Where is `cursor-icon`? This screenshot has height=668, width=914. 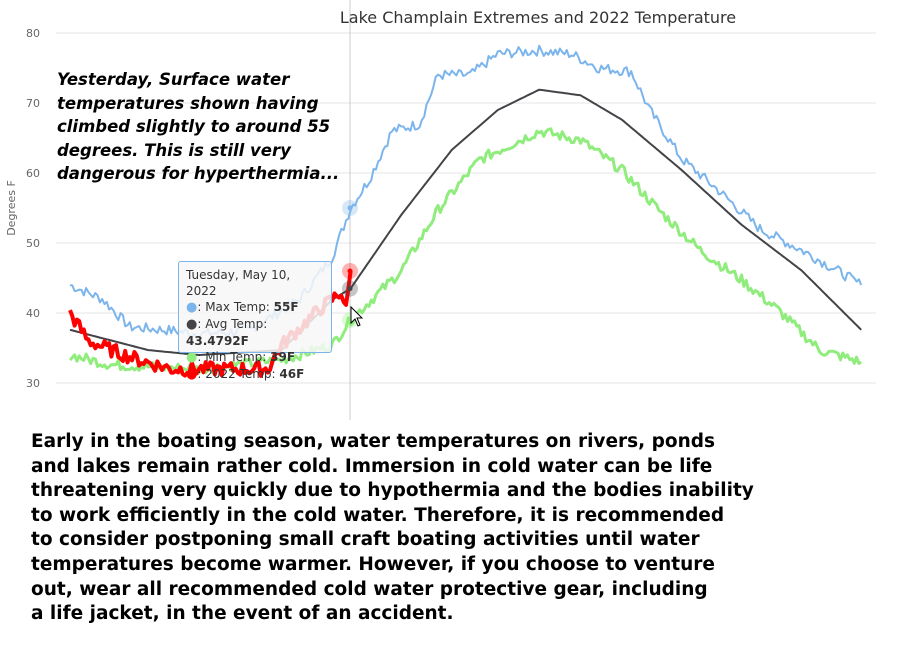 cursor-icon is located at coordinates (357, 316).